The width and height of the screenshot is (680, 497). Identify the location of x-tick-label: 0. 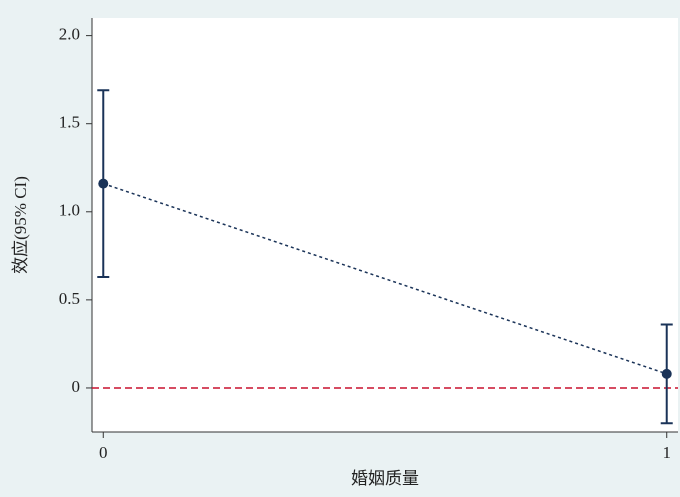
(103, 452).